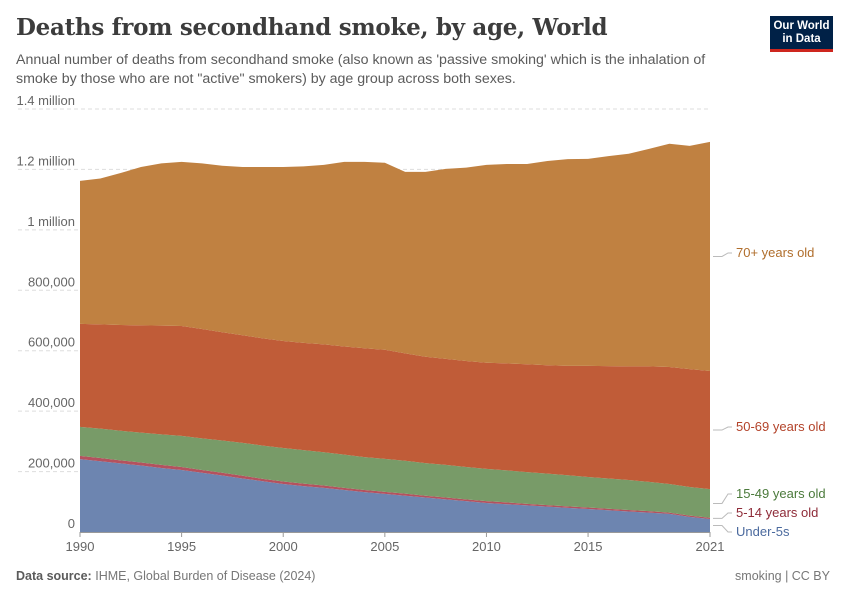 The width and height of the screenshot is (850, 600). I want to click on x-tick-label: 2005, so click(384, 546).